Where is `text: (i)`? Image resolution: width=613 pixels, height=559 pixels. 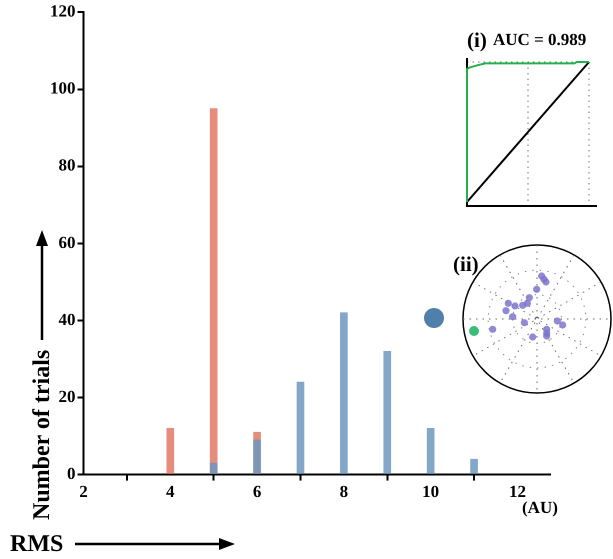
text: (i) is located at coordinates (477, 40).